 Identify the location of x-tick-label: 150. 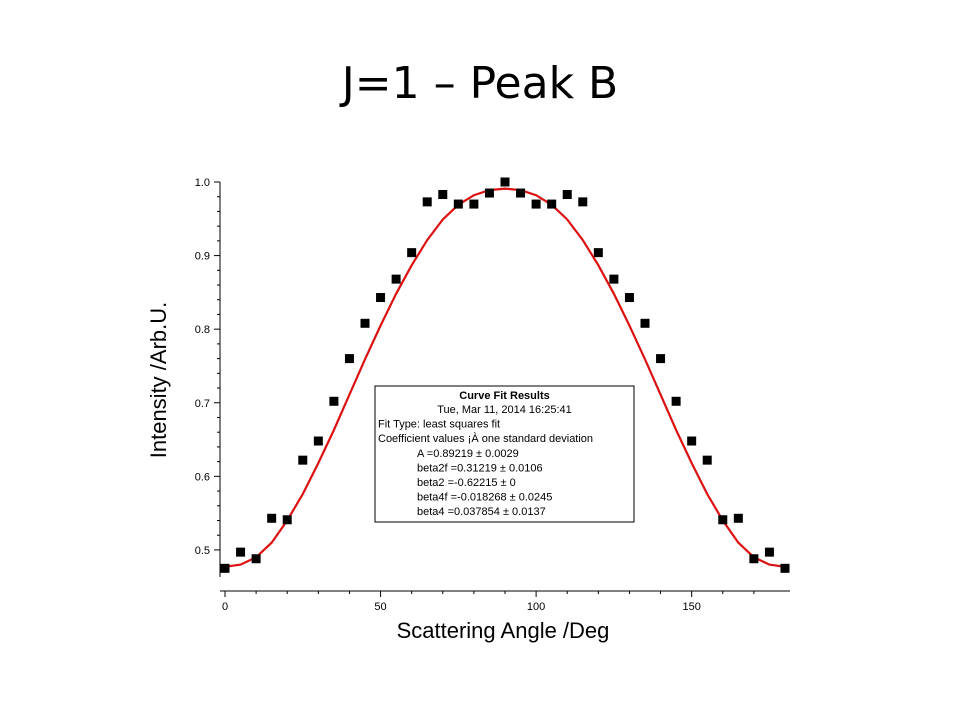
(691, 607).